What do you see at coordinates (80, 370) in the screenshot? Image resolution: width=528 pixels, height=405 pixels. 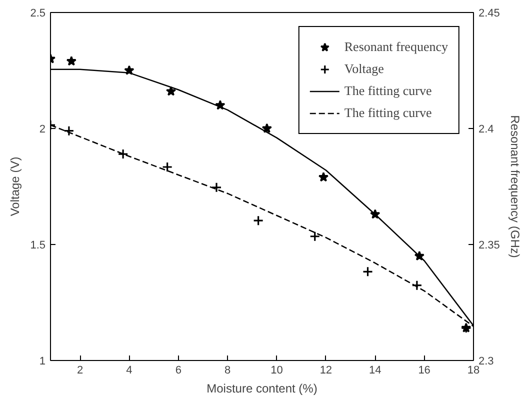 I see `x-tick-label: 2` at bounding box center [80, 370].